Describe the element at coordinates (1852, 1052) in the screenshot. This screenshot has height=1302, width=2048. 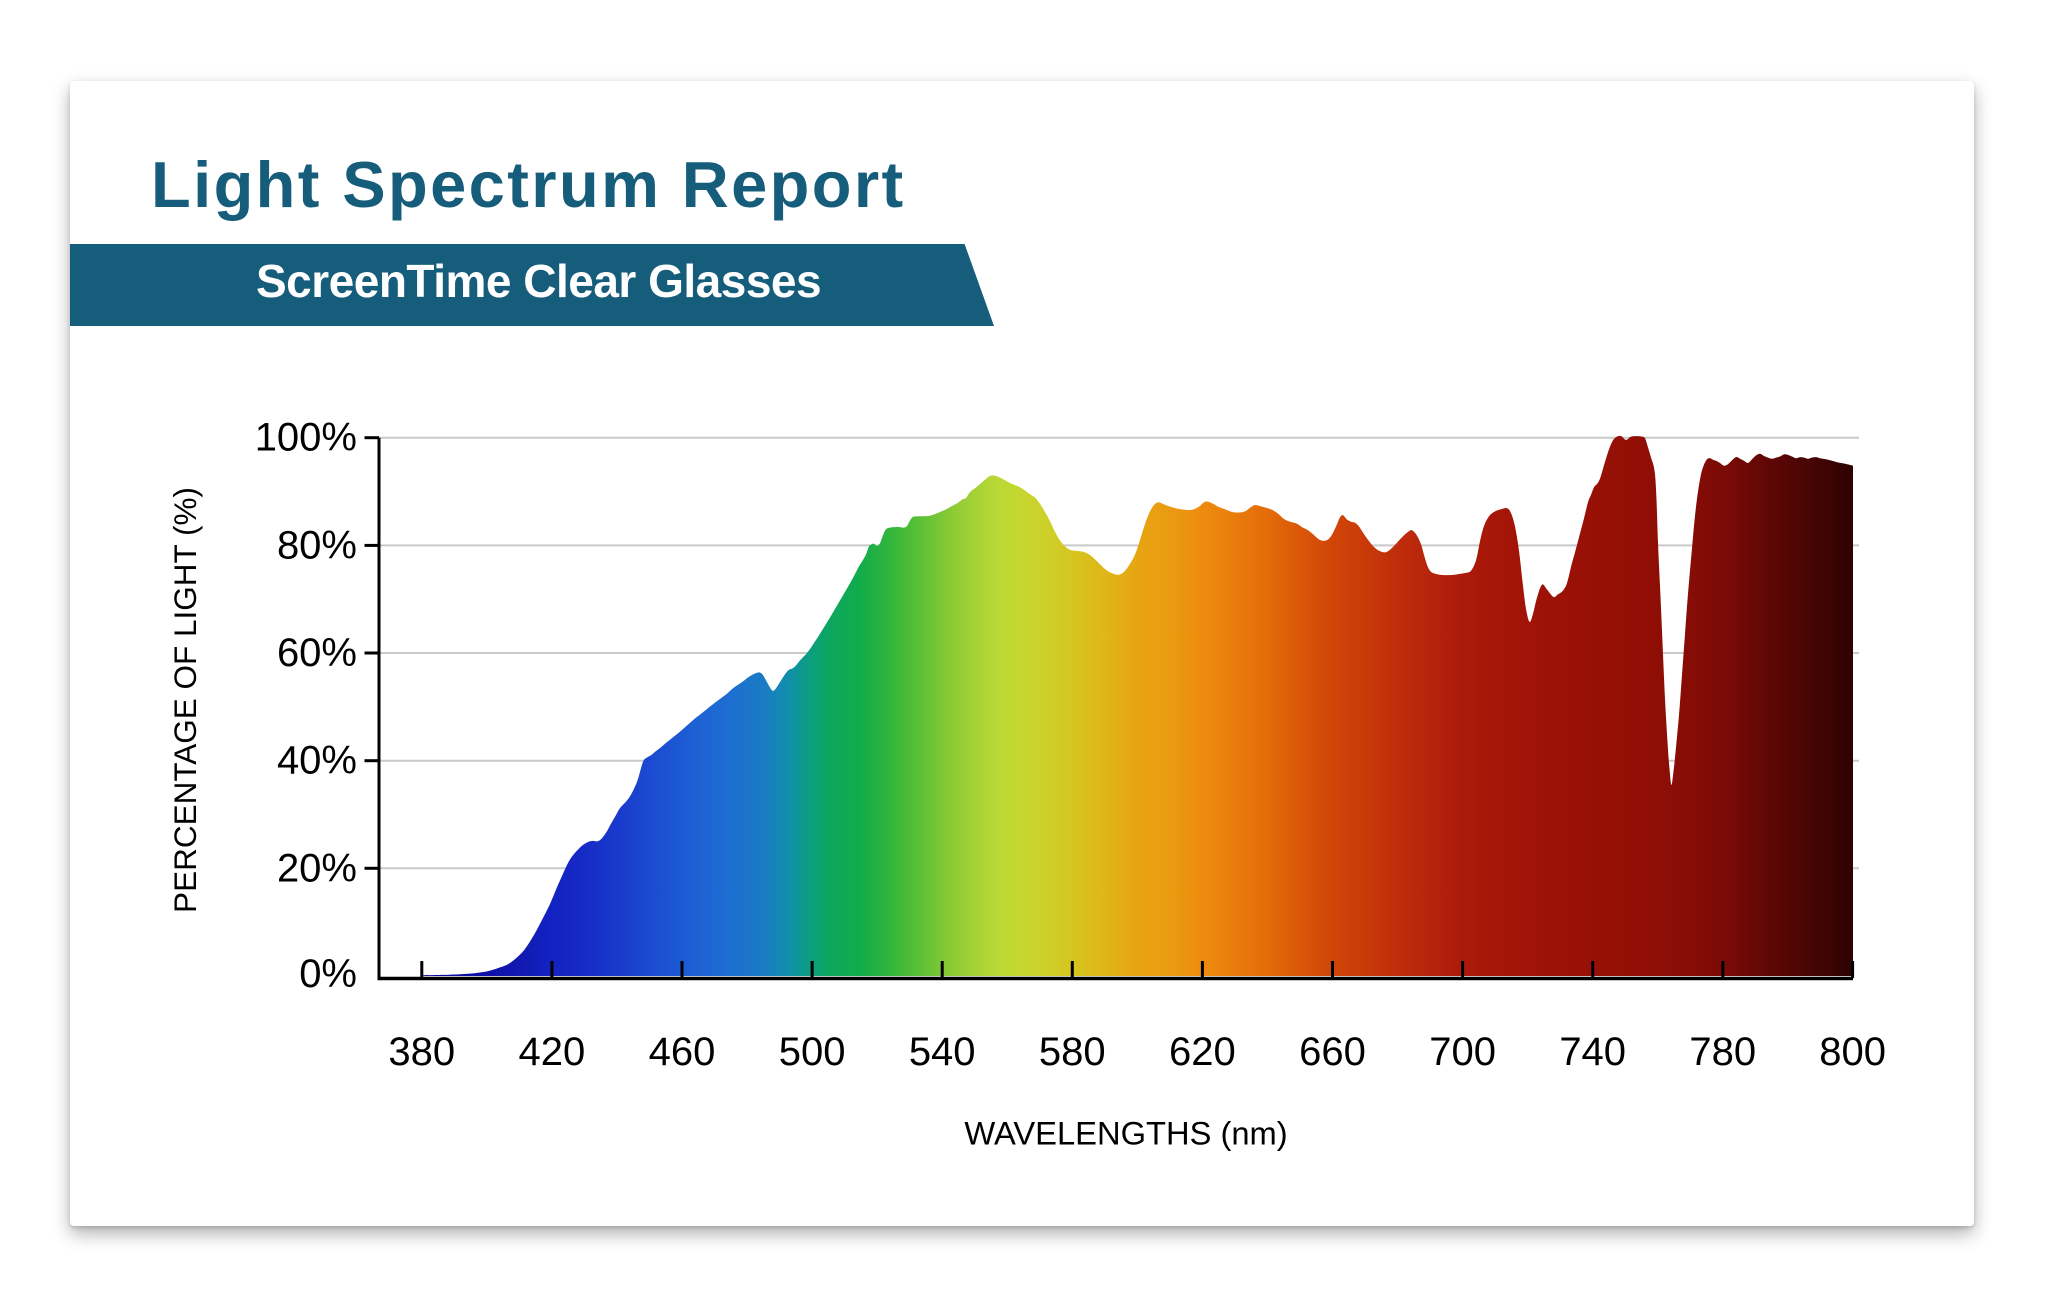
I see `svg-text: 800` at that location.